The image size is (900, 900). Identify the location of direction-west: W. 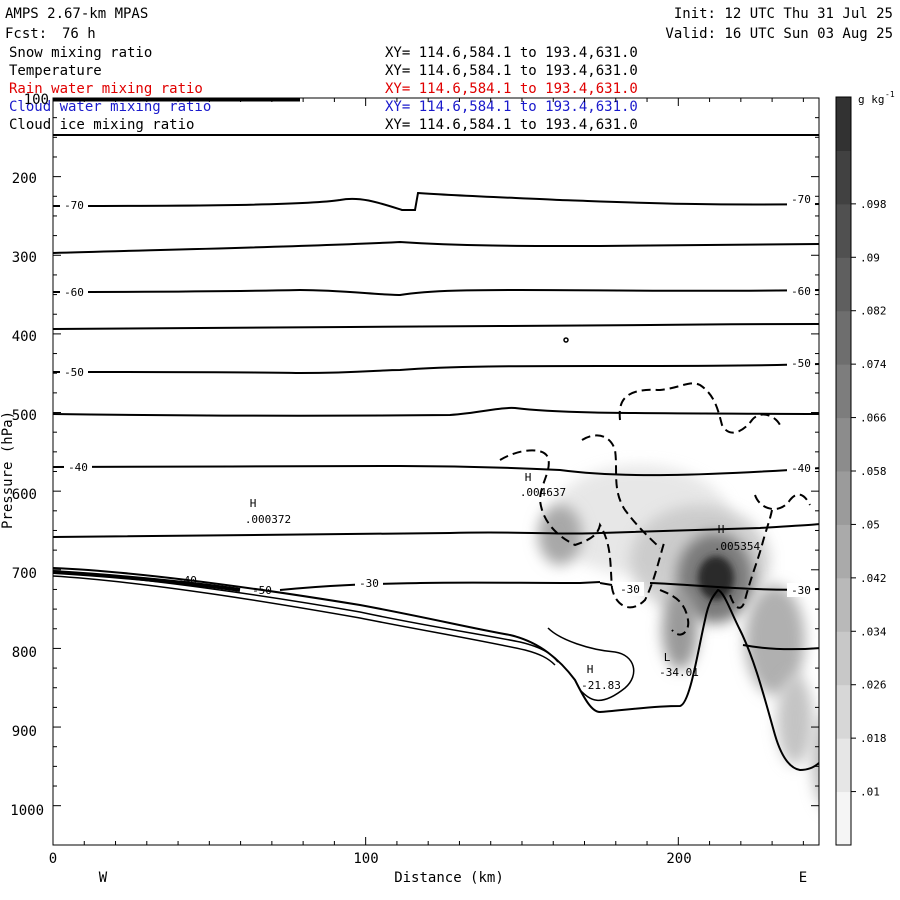
(103, 878).